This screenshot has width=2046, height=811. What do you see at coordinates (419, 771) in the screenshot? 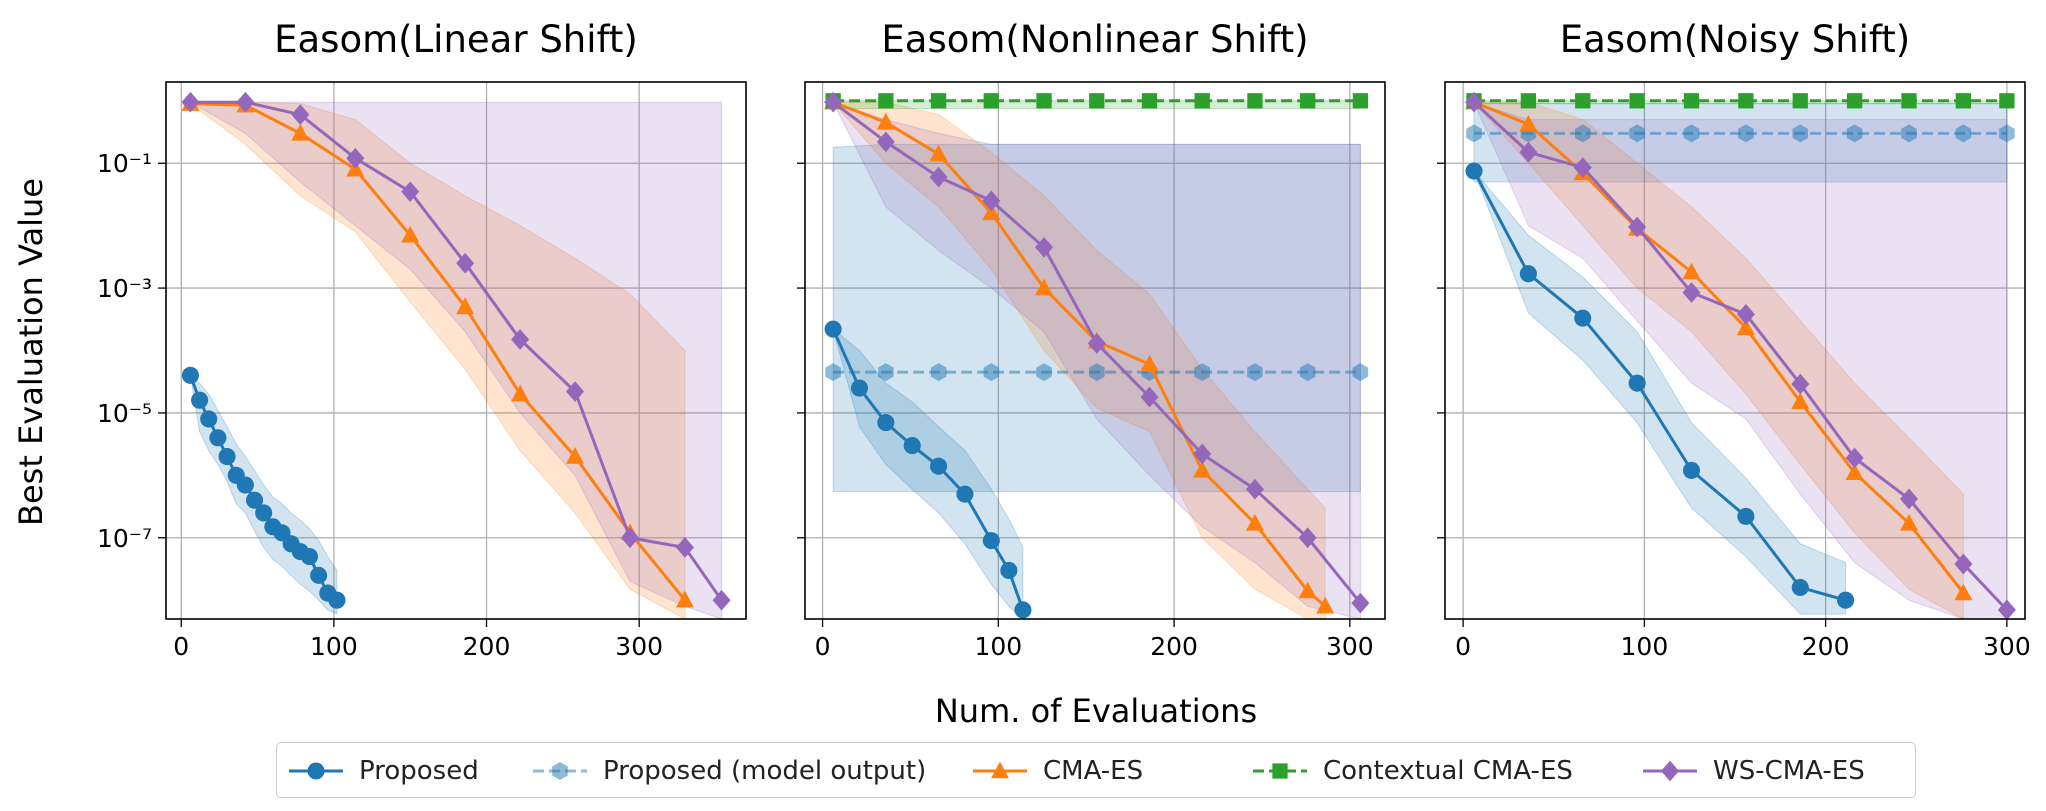
I see `legend-label: Proposed` at bounding box center [419, 771].